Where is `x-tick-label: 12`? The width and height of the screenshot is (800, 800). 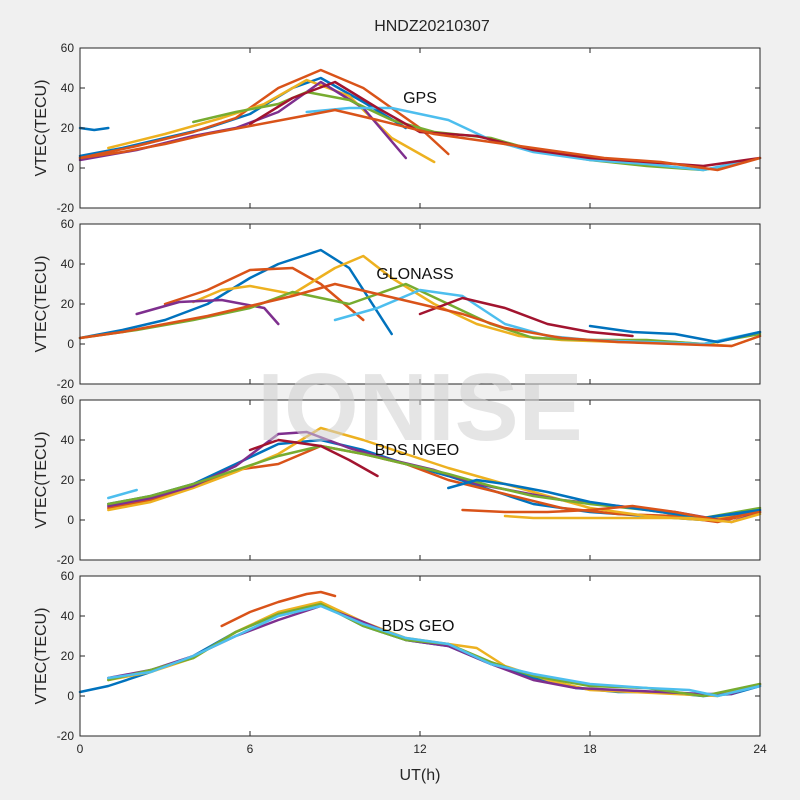
x-tick-label: 12 is located at coordinates (420, 749).